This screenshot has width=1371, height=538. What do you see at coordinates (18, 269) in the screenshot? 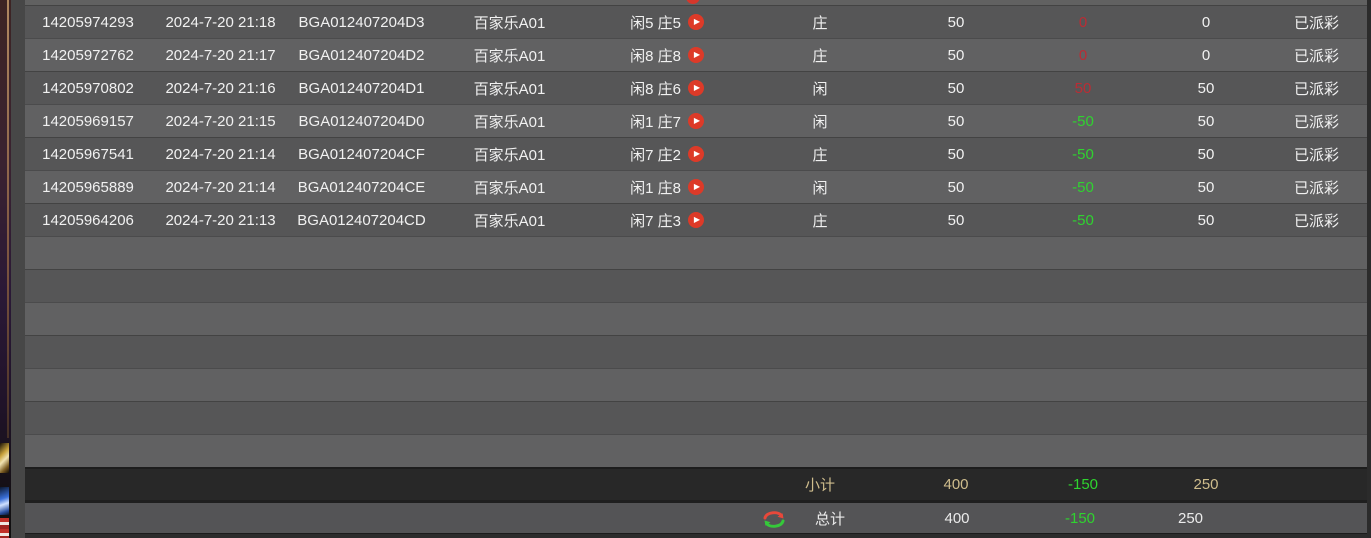
I see `table-left-shadow` at bounding box center [18, 269].